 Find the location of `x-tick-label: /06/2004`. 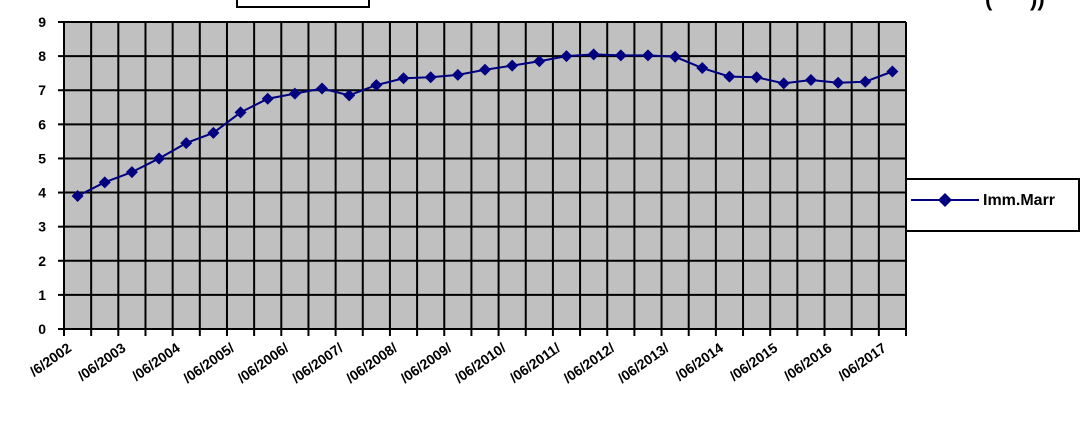

x-tick-label: /06/2004 is located at coordinates (156, 361).